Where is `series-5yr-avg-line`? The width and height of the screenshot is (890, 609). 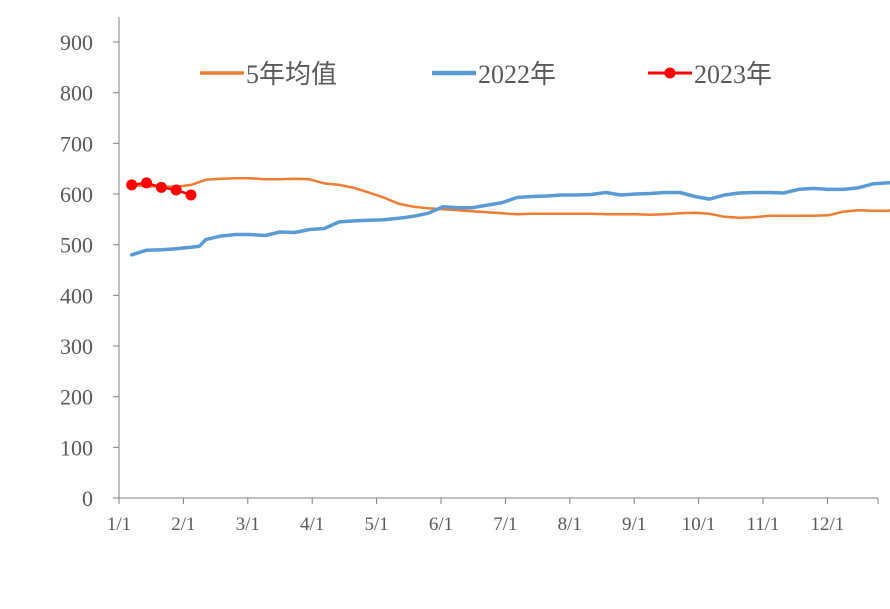 series-5yr-avg-line is located at coordinates (510, 198).